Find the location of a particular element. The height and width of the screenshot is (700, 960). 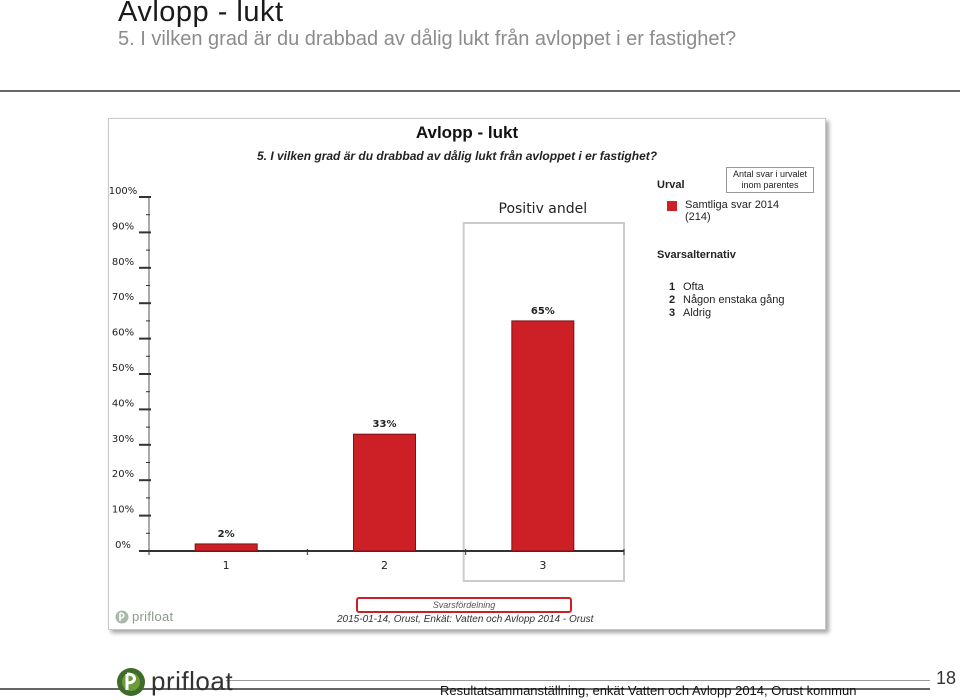

legend-urval-title: Urval is located at coordinates (671, 185).